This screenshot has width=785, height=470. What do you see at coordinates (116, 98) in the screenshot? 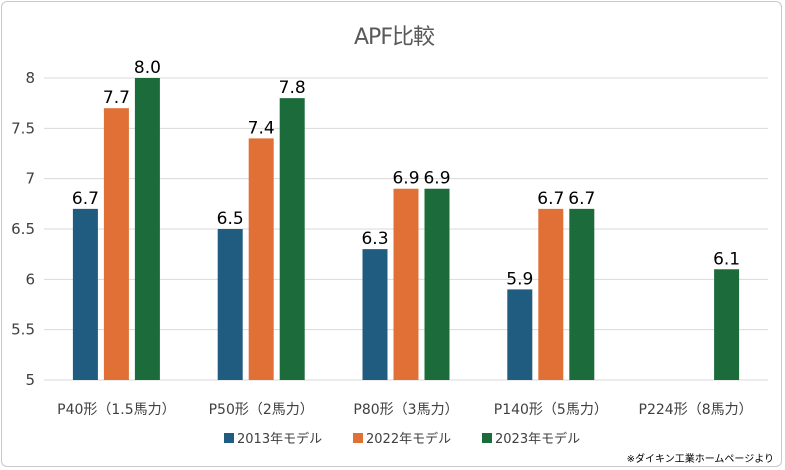
I see `data-label: 7.7` at bounding box center [116, 98].